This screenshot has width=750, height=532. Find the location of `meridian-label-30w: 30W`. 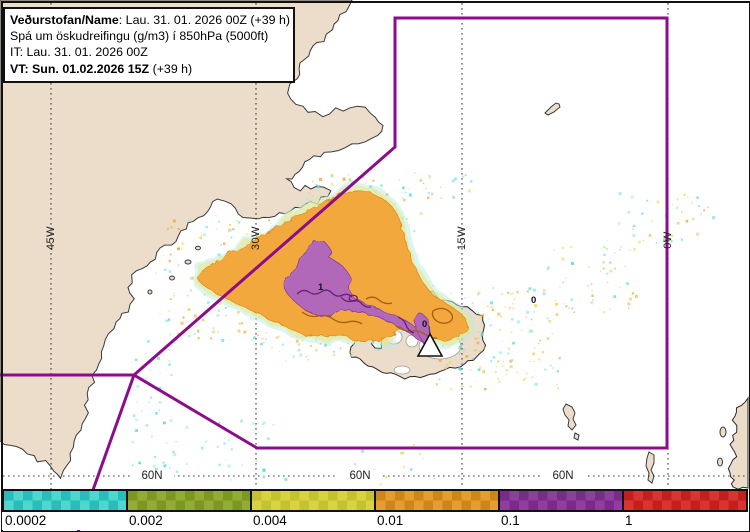

meridian-label-30w: 30W is located at coordinates (256, 238).